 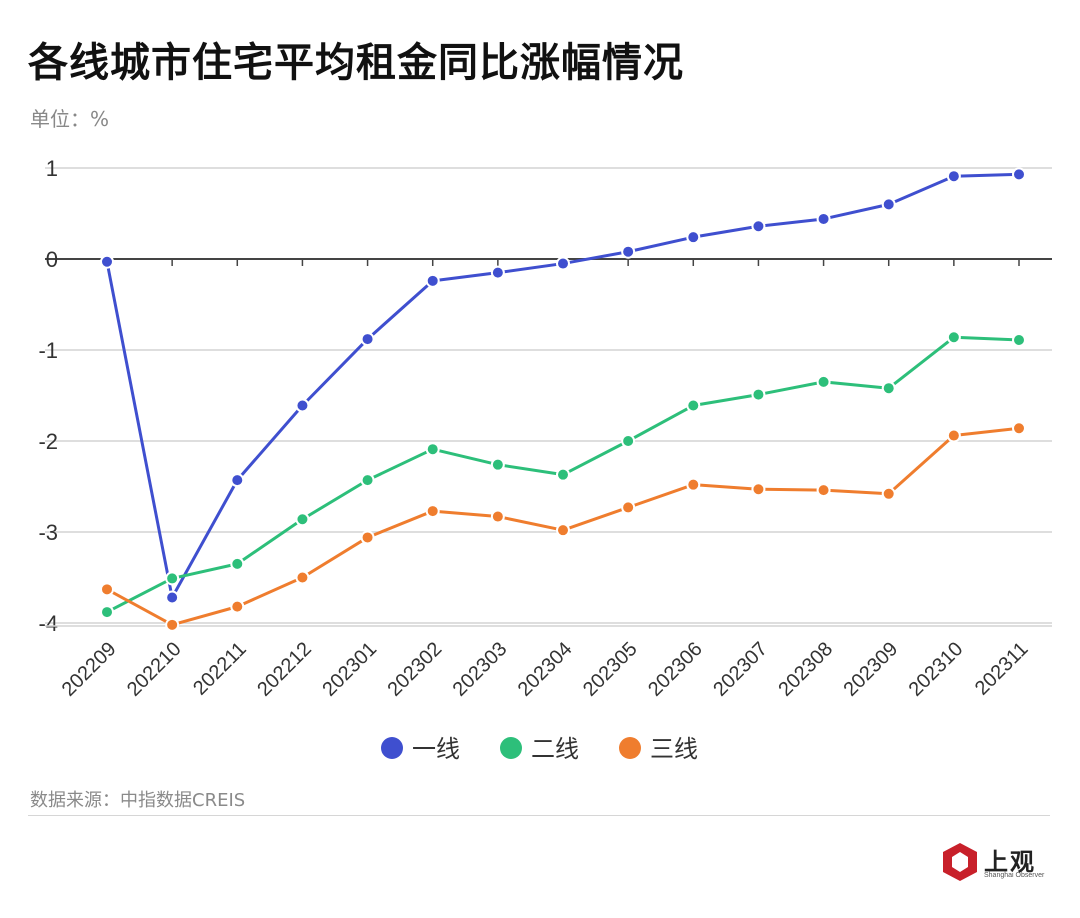 What do you see at coordinates (539, 815) in the screenshot?
I see `footer-divider` at bounding box center [539, 815].